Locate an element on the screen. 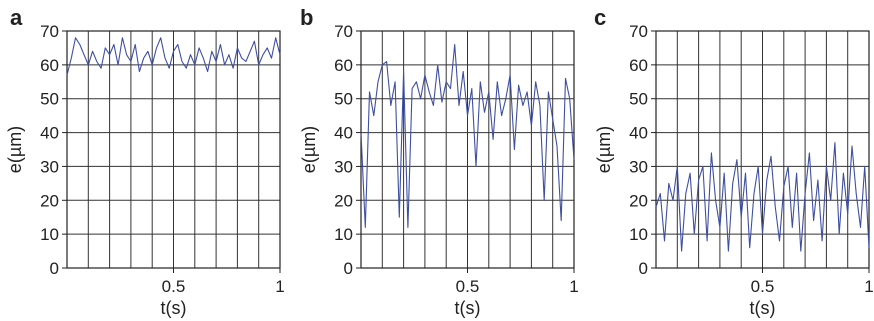 The height and width of the screenshot is (321, 874). panel-label: b is located at coordinates (306, 17).